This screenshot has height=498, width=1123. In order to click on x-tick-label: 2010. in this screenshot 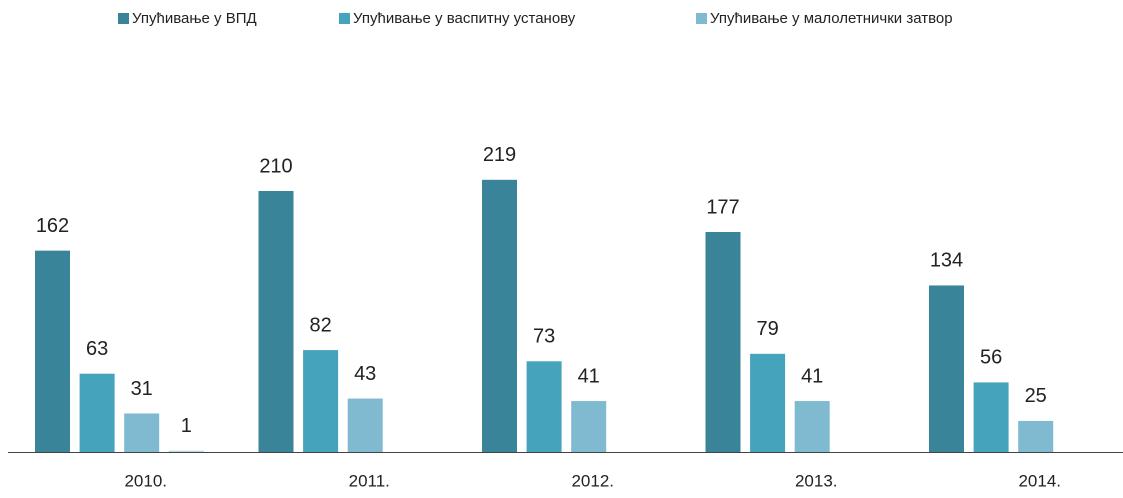, I will do `click(145, 480)`.